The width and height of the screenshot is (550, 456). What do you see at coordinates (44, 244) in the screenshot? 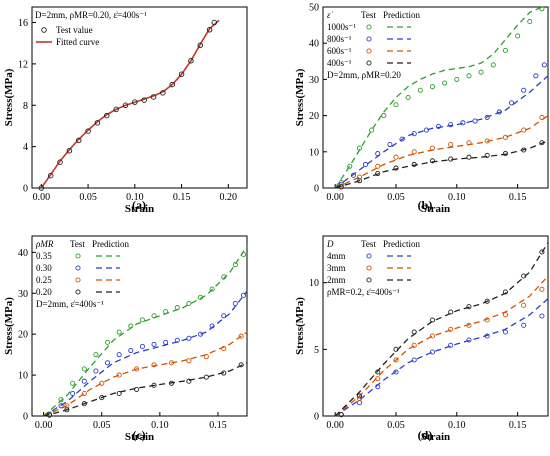
I see `legend-header-param: ρMR` at bounding box center [44, 244].